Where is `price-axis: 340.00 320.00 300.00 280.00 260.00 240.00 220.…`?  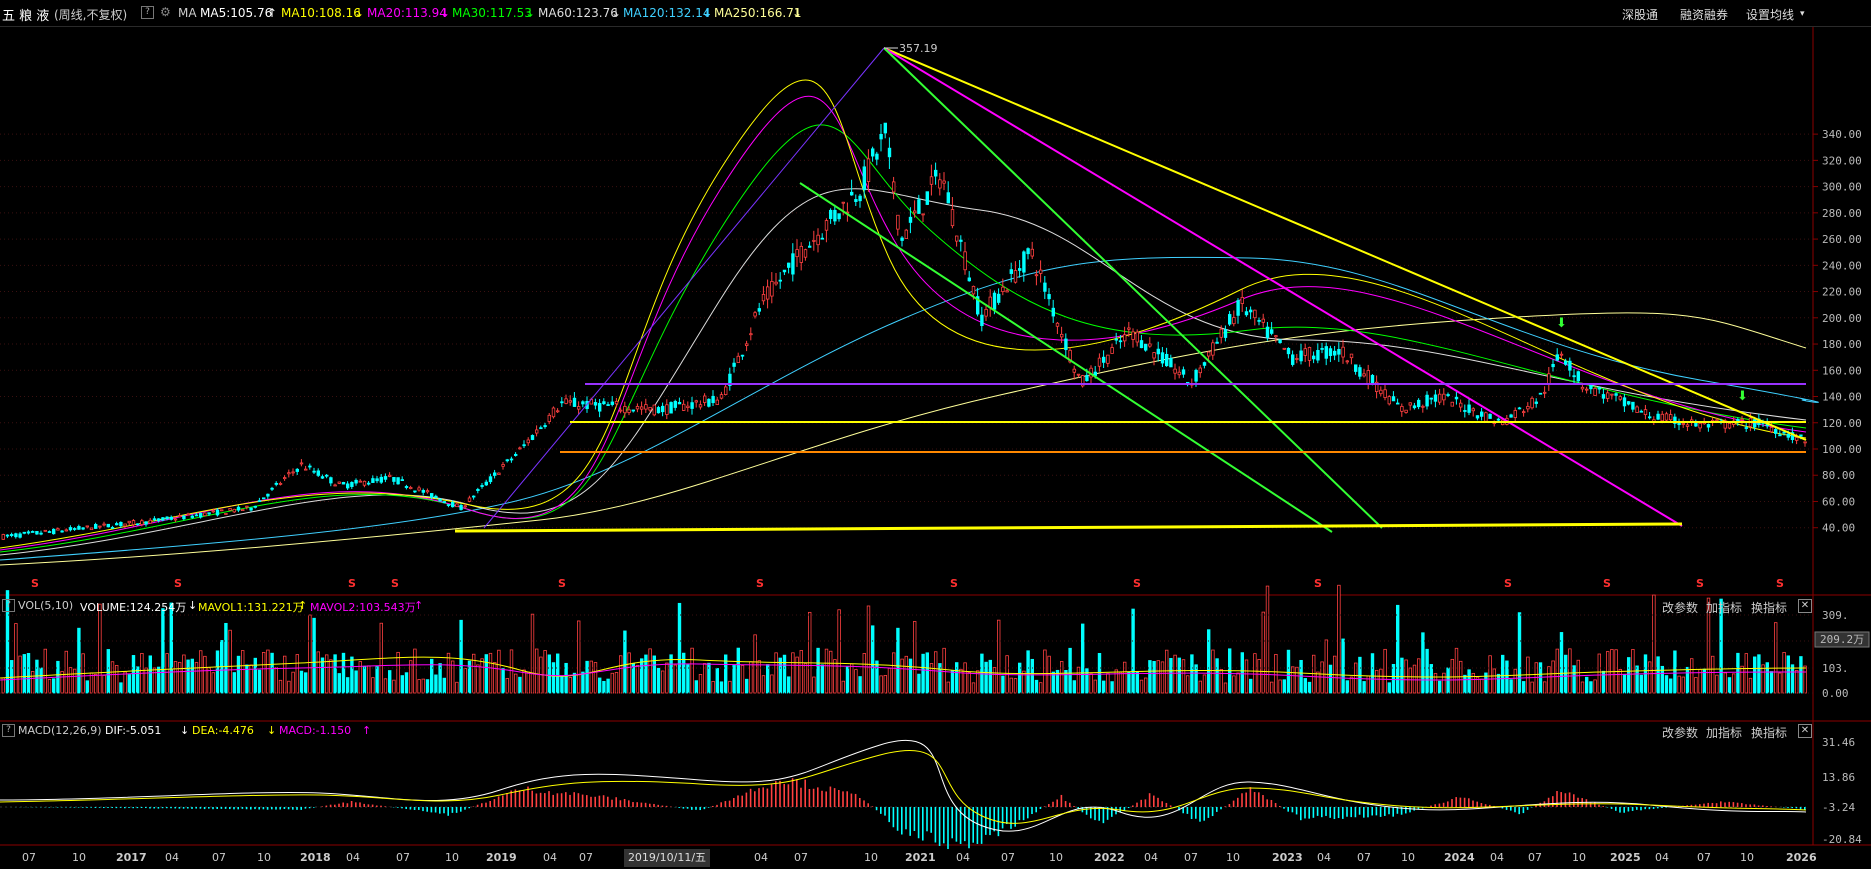
price-axis: 340.00 320.00 300.00 280.00 260.00 240.00 220.… is located at coordinates (1837, 331).